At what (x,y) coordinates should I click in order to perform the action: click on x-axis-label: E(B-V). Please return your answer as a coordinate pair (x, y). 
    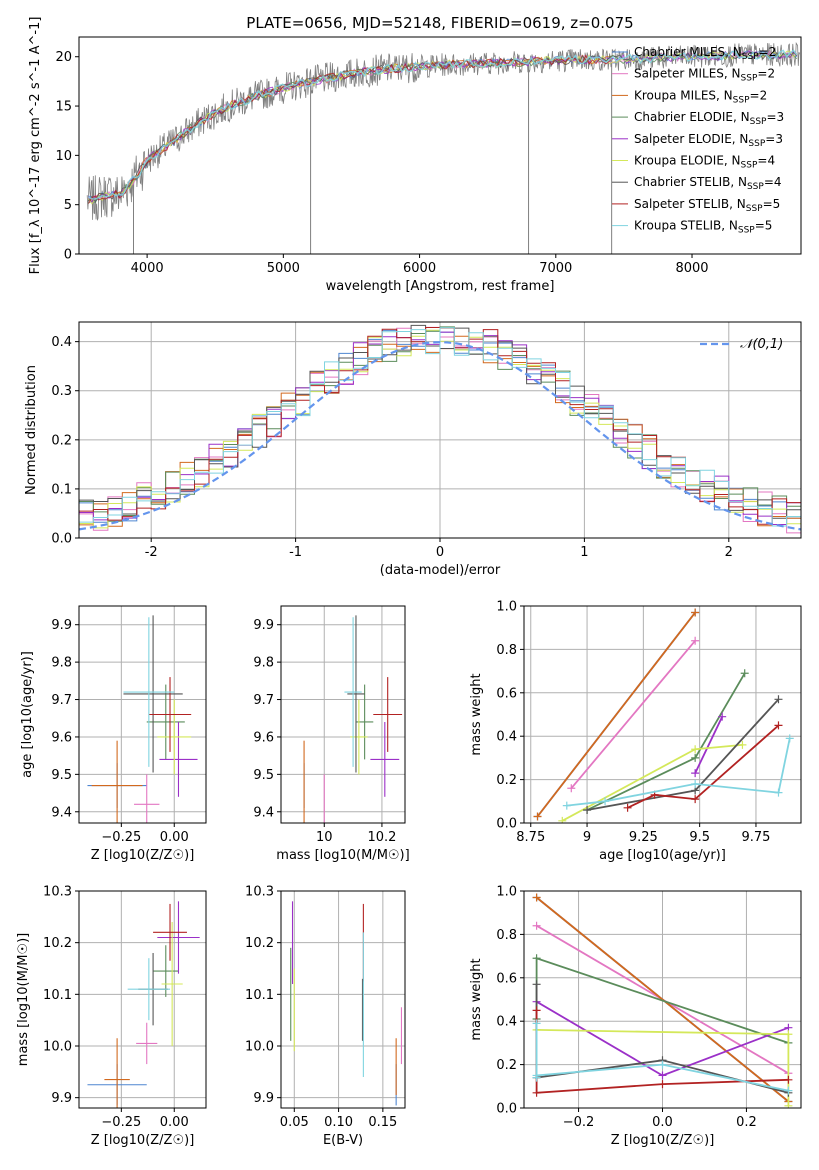
    Looking at the image, I should click on (343, 1140).